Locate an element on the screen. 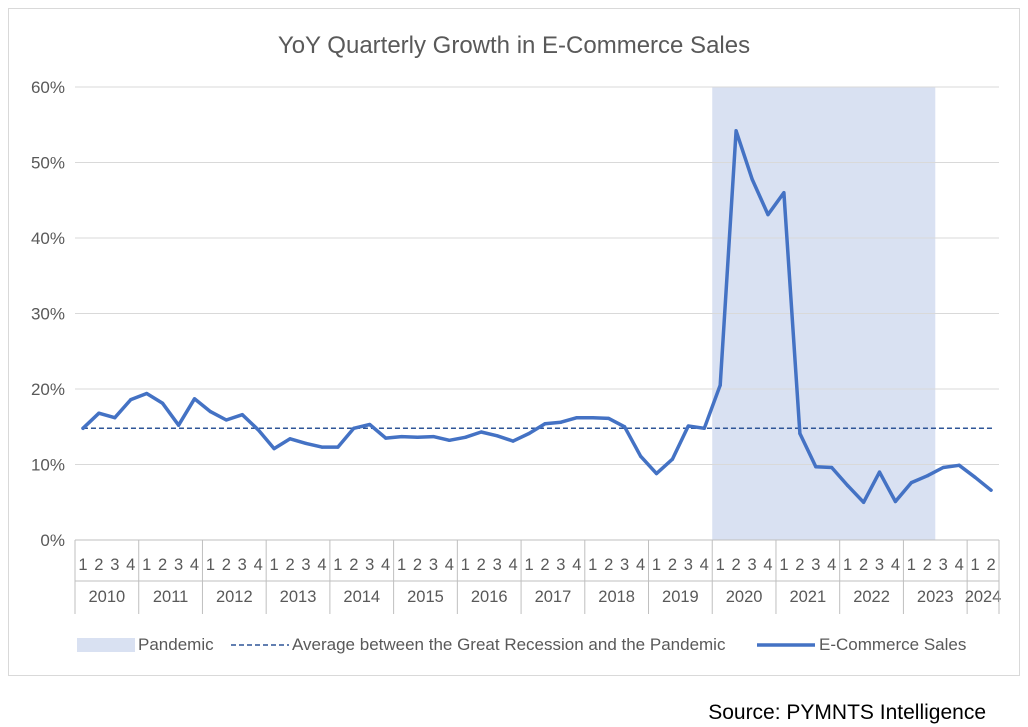  x-tick-year: 2018 is located at coordinates (616, 597).